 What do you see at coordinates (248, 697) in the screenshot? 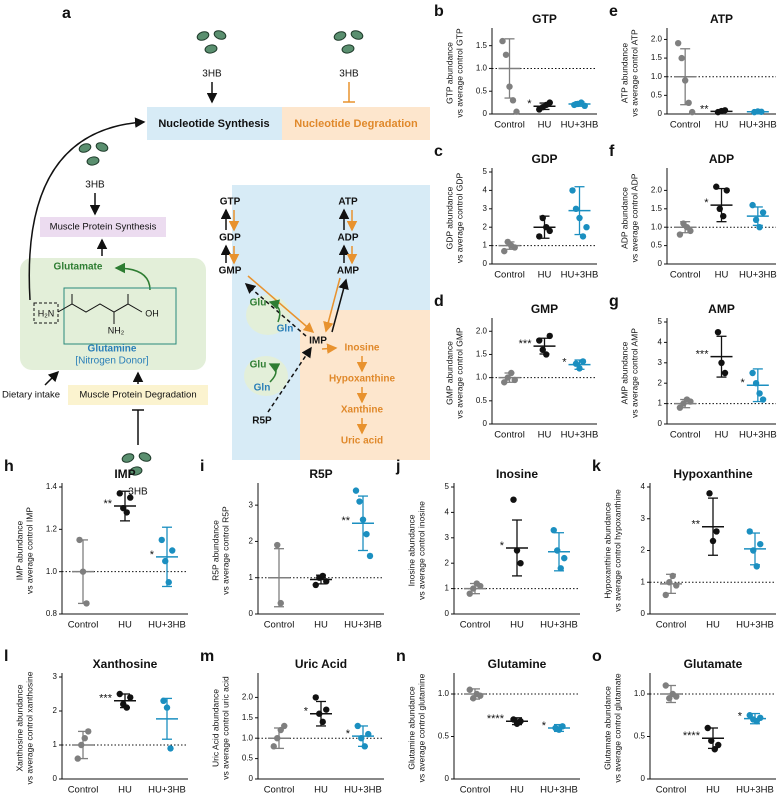
I see `y-tick-label: 2.0` at bounding box center [248, 697].